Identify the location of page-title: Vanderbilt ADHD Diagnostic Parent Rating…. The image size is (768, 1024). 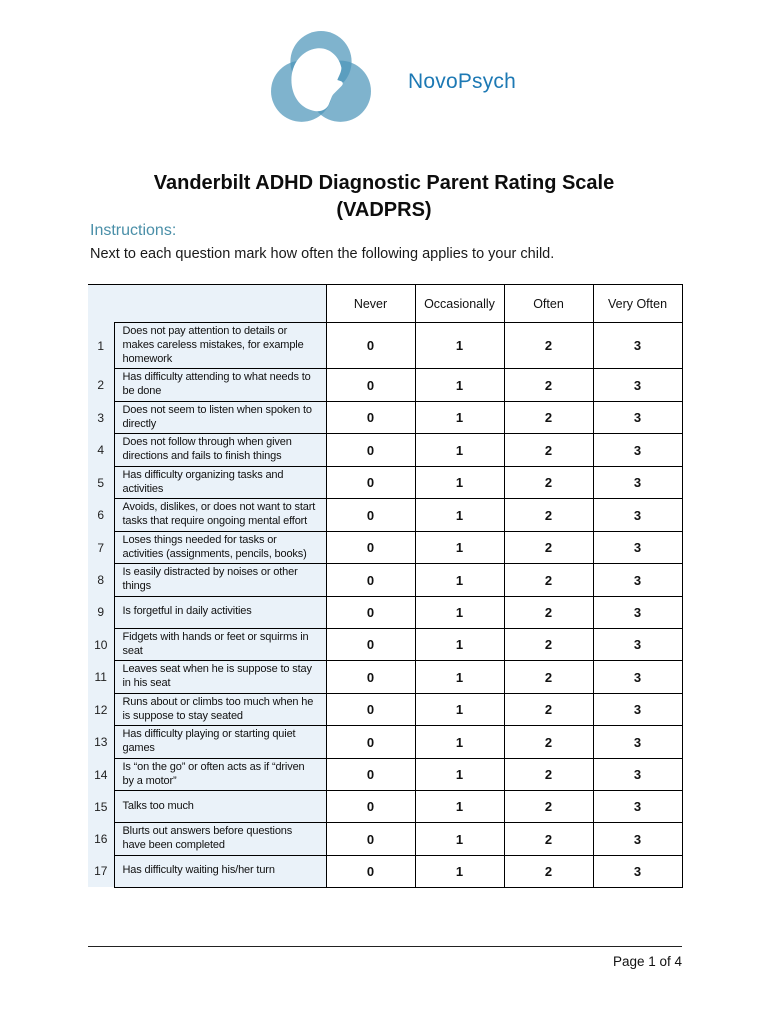
(384, 197).